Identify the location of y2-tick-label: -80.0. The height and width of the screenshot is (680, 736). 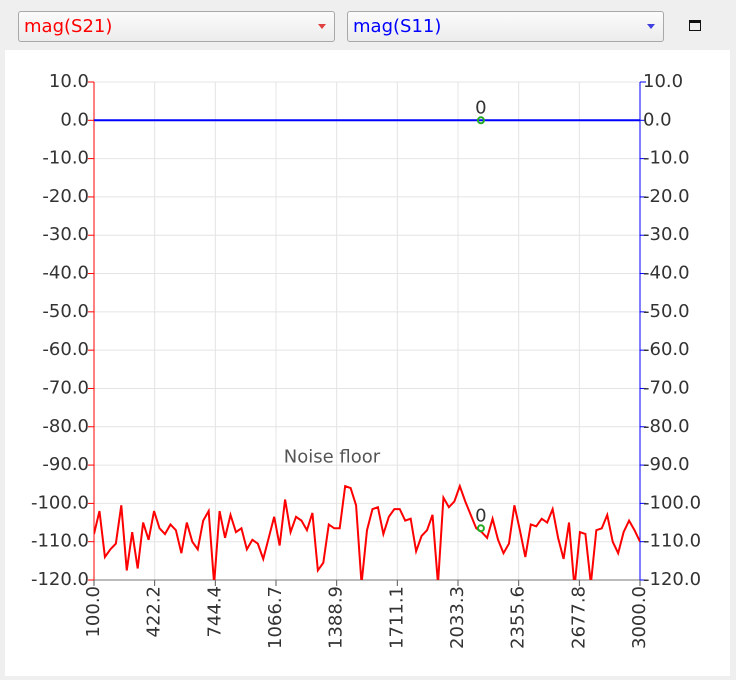
(666, 426).